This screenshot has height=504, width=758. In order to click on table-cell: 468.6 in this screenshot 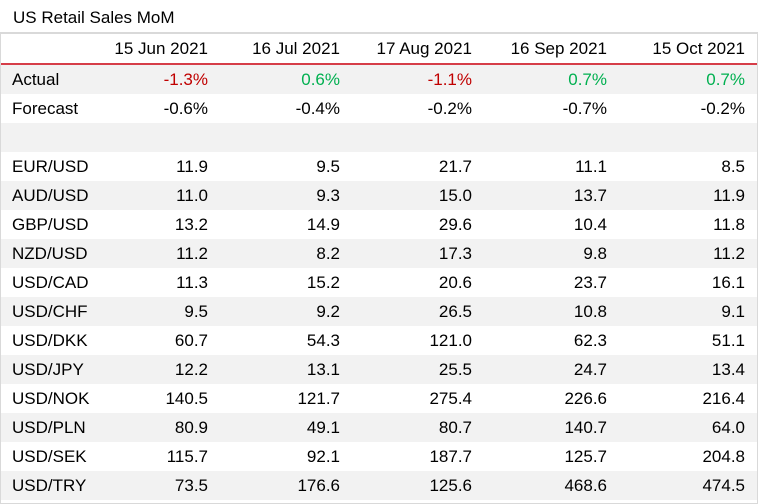, I will do `click(551, 485)`.